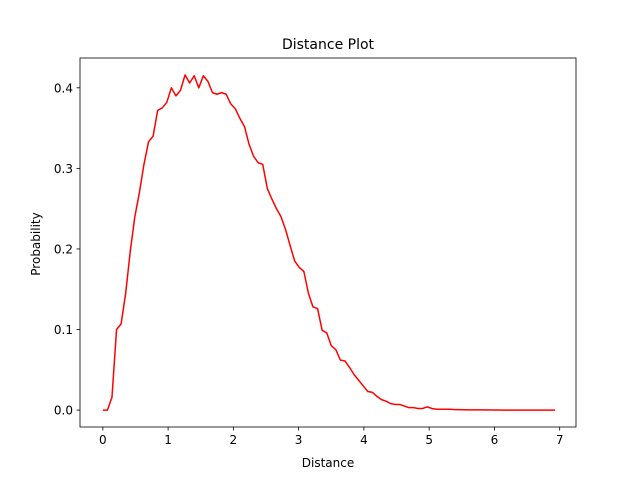 The image size is (640, 485). I want to click on x-tick-label: 5, so click(429, 440).